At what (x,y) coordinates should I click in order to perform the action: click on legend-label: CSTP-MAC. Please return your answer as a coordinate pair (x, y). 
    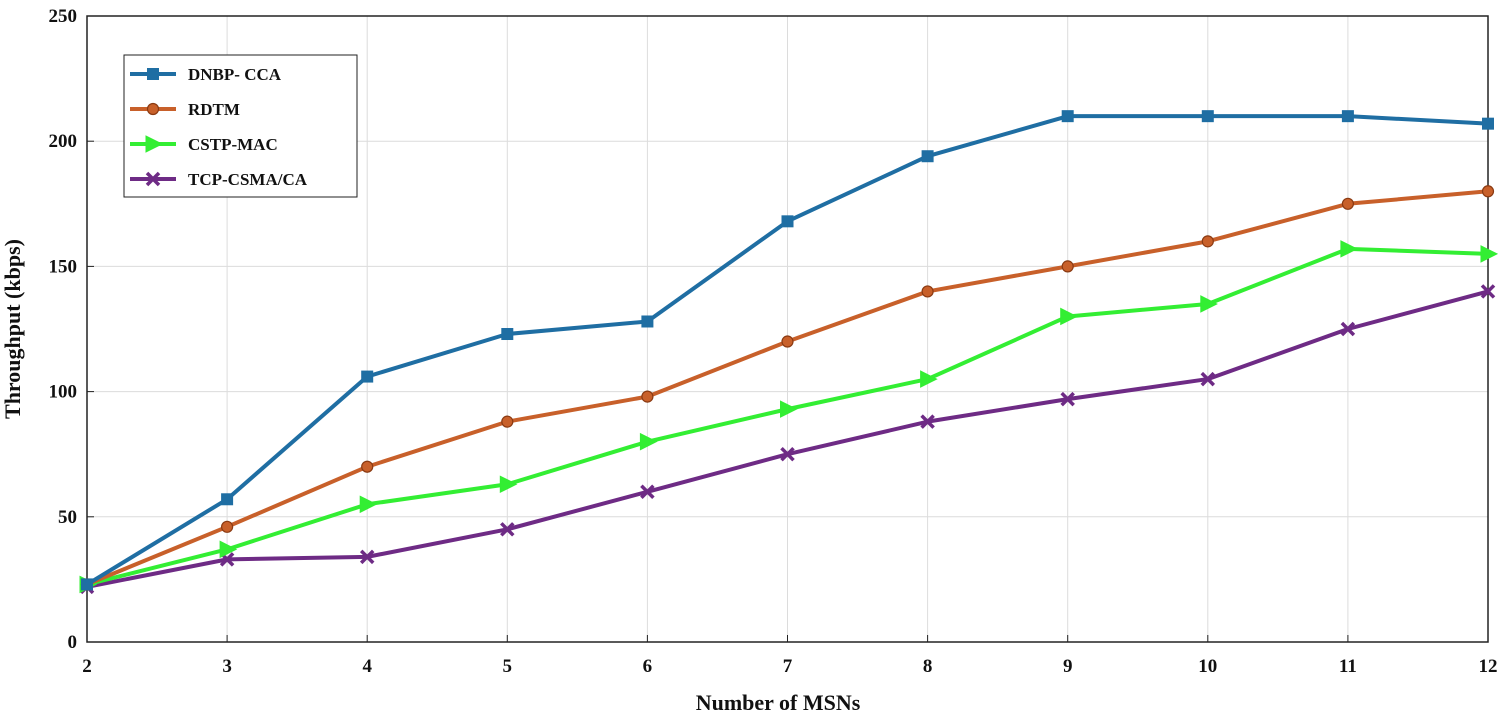
    Looking at the image, I should click on (233, 144).